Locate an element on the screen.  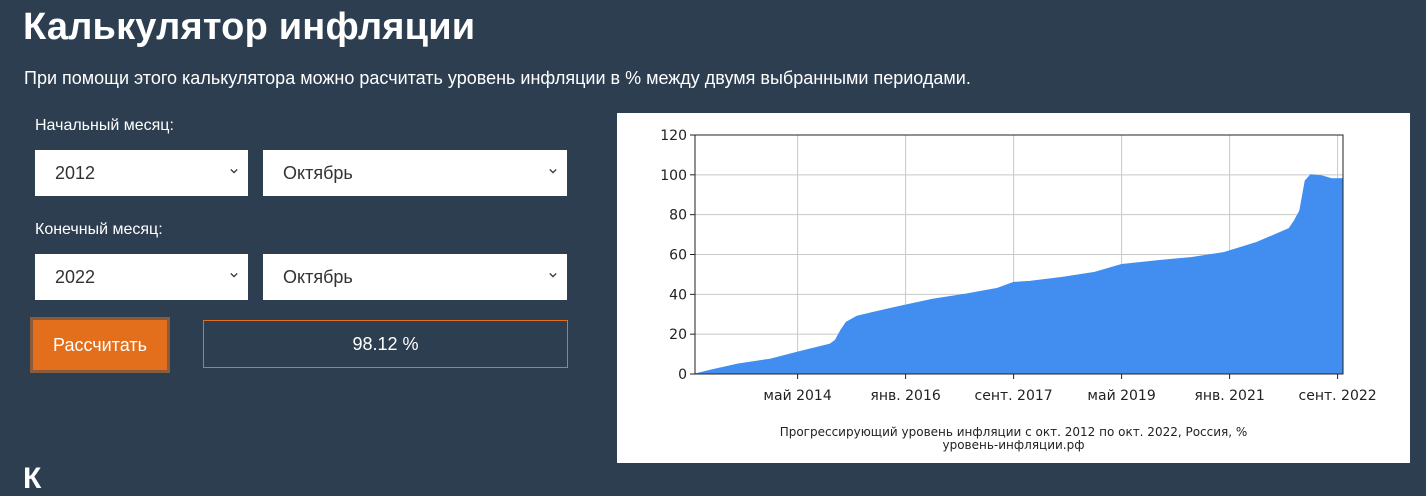
result-output: 98.12 % is located at coordinates (385, 344).